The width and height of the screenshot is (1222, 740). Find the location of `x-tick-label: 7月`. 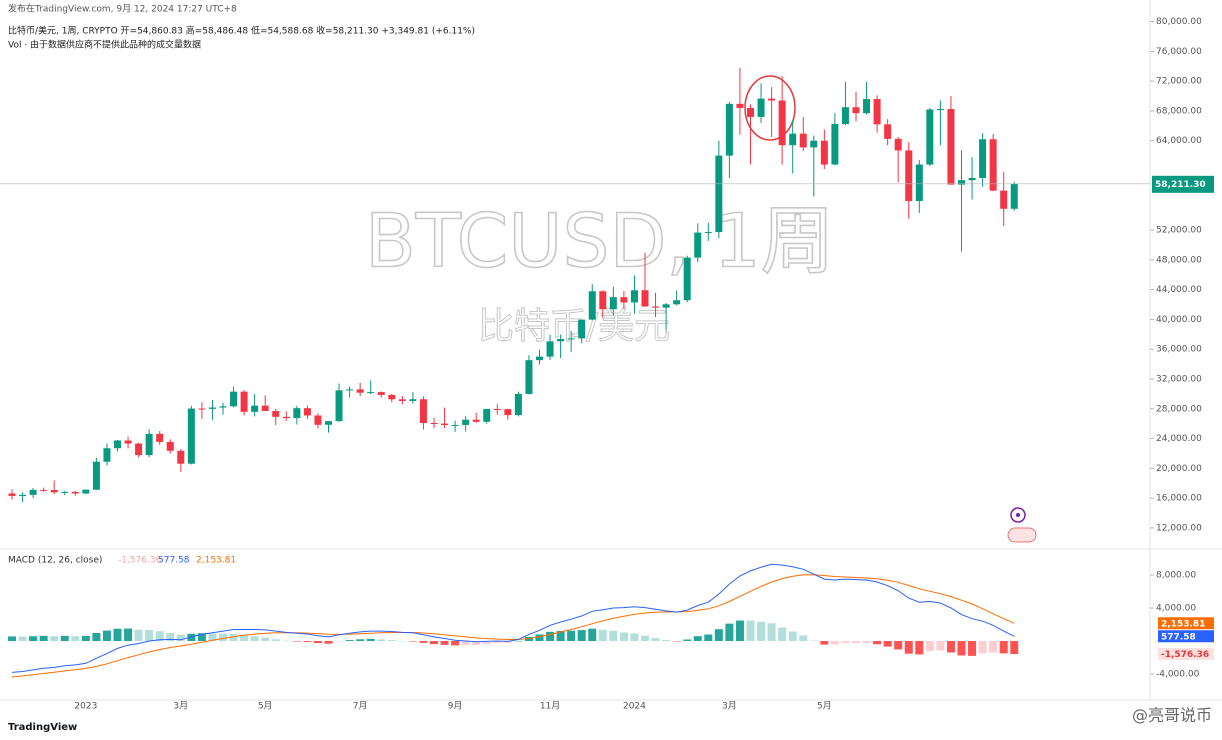

x-tick-label: 7月 is located at coordinates (360, 706).